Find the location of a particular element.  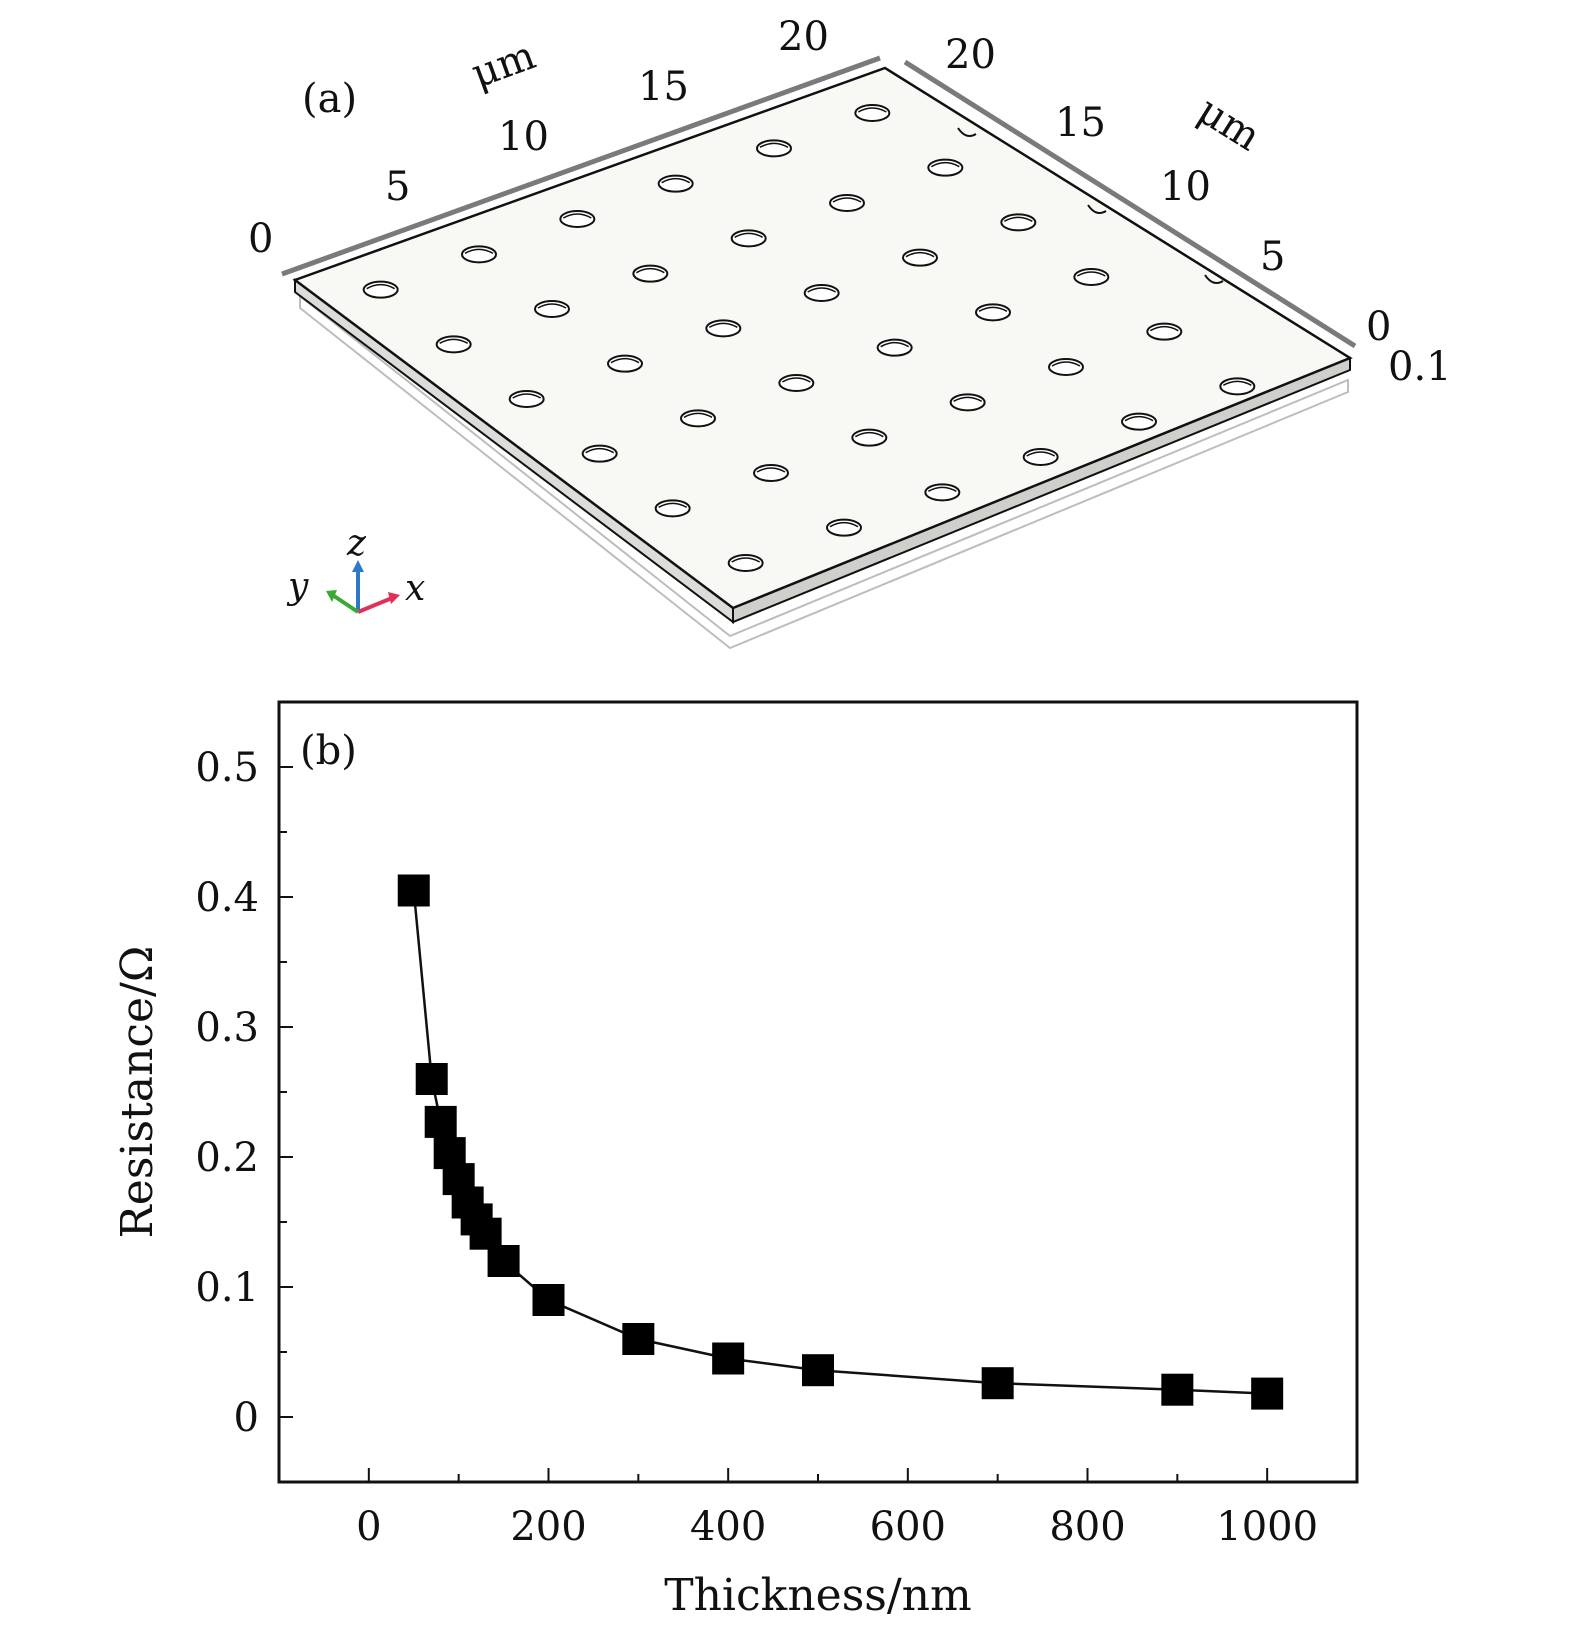

right-tick-5: 5 is located at coordinates (1272, 257).